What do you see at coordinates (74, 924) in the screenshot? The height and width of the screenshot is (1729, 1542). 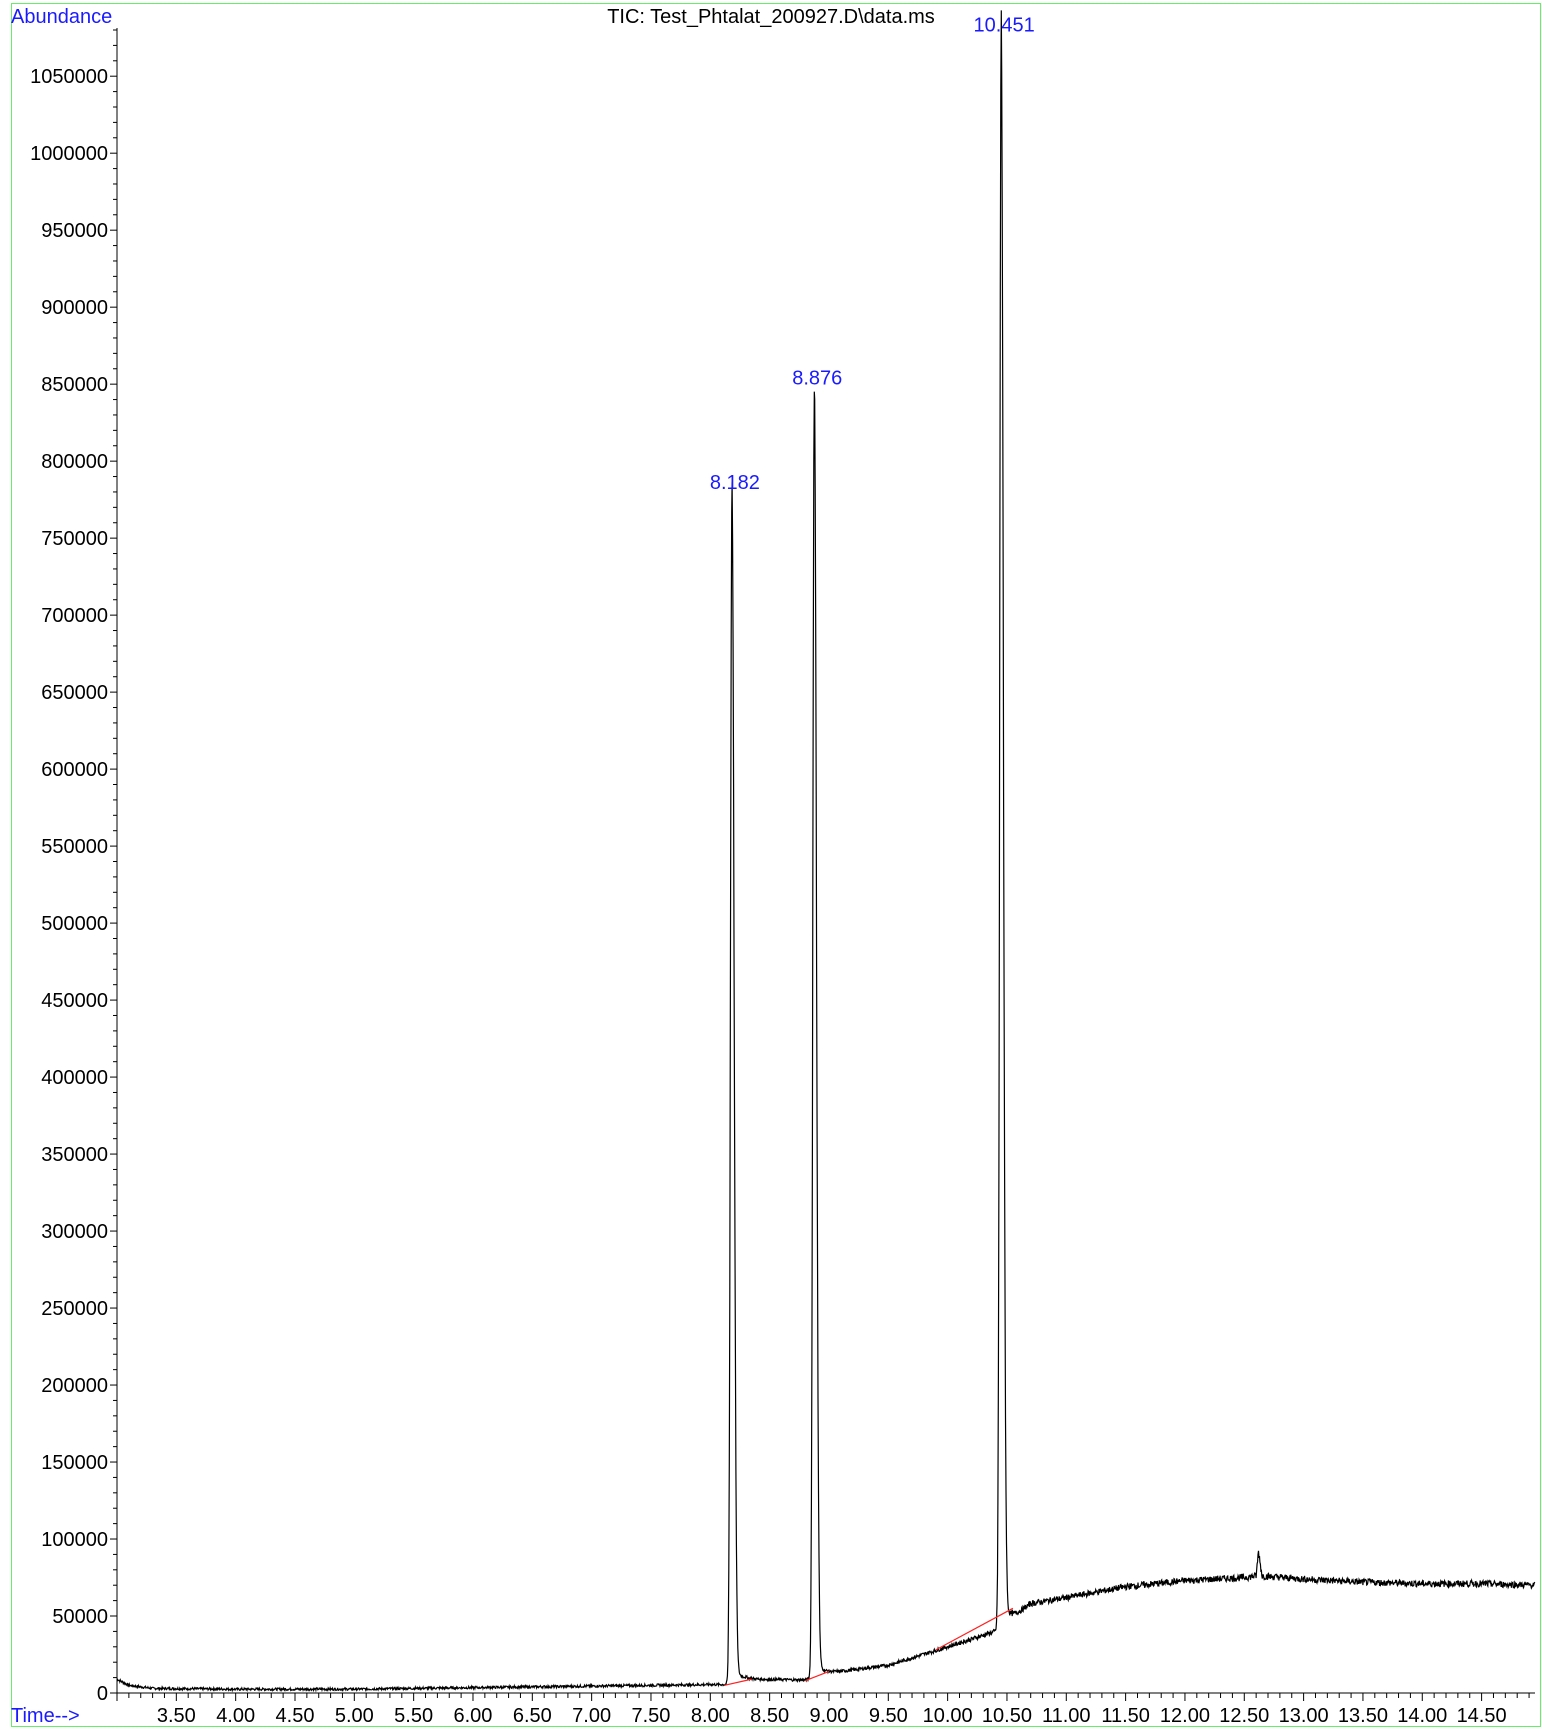 I see `y-tick-label: 500000` at bounding box center [74, 924].